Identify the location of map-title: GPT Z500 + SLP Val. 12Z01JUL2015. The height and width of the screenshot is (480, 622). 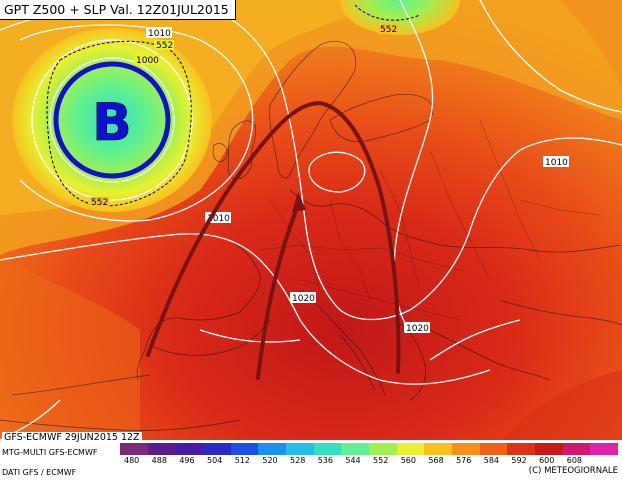
(118, 10).